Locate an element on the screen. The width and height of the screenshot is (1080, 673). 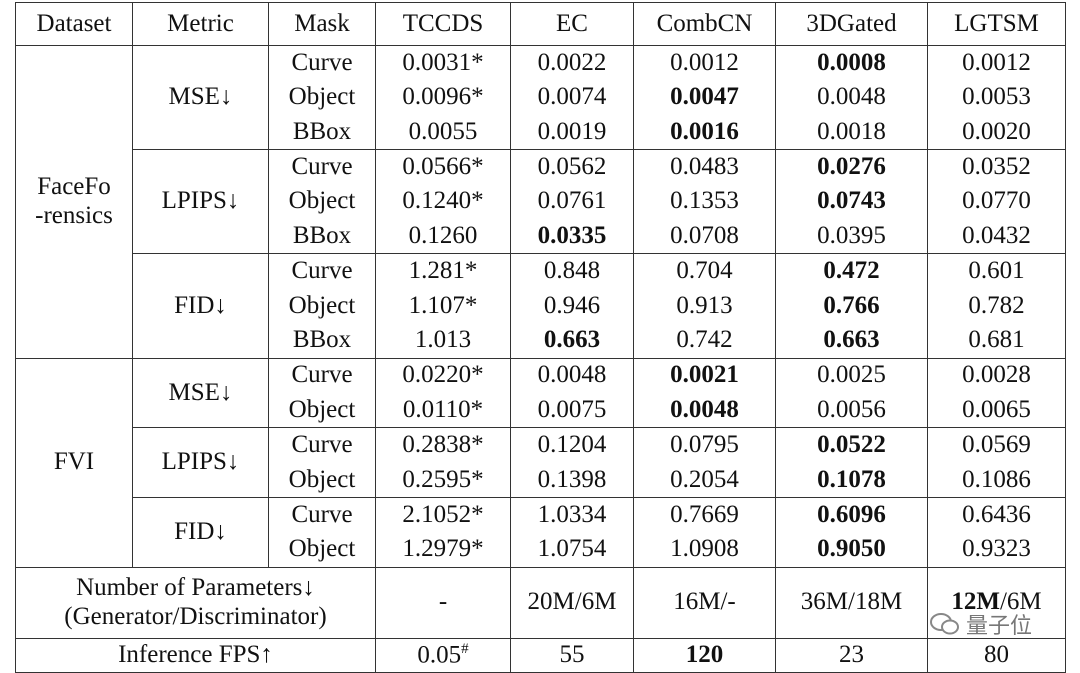
cell-text: 0.05 is located at coordinates (439, 655).